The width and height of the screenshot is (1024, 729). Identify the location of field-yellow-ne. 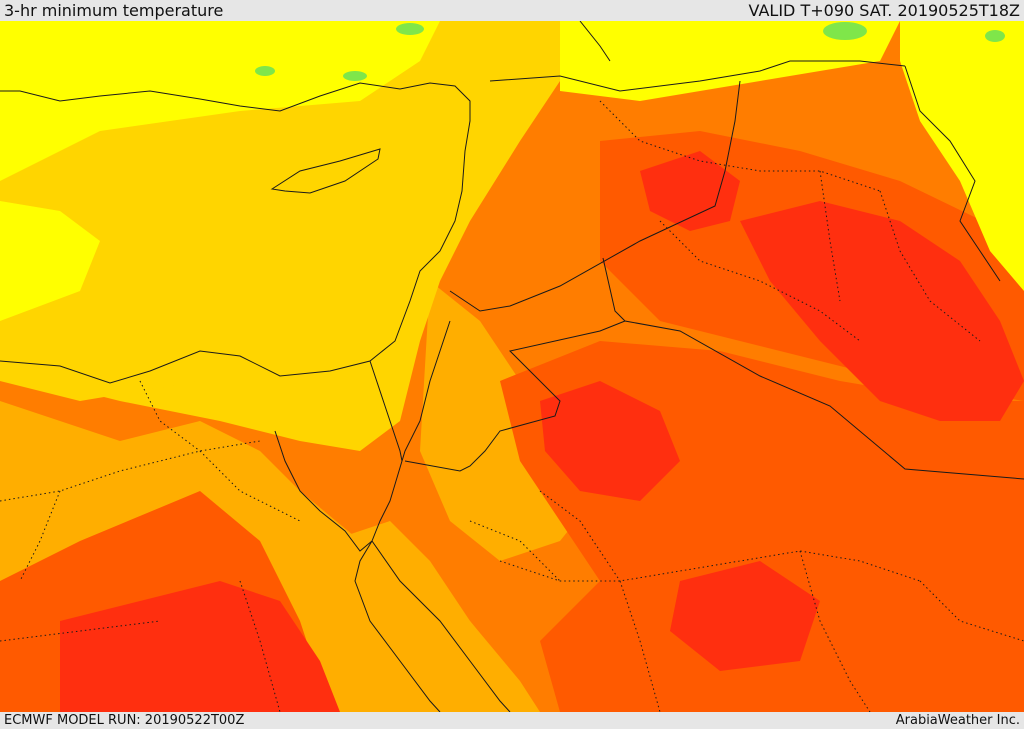
(962, 156).